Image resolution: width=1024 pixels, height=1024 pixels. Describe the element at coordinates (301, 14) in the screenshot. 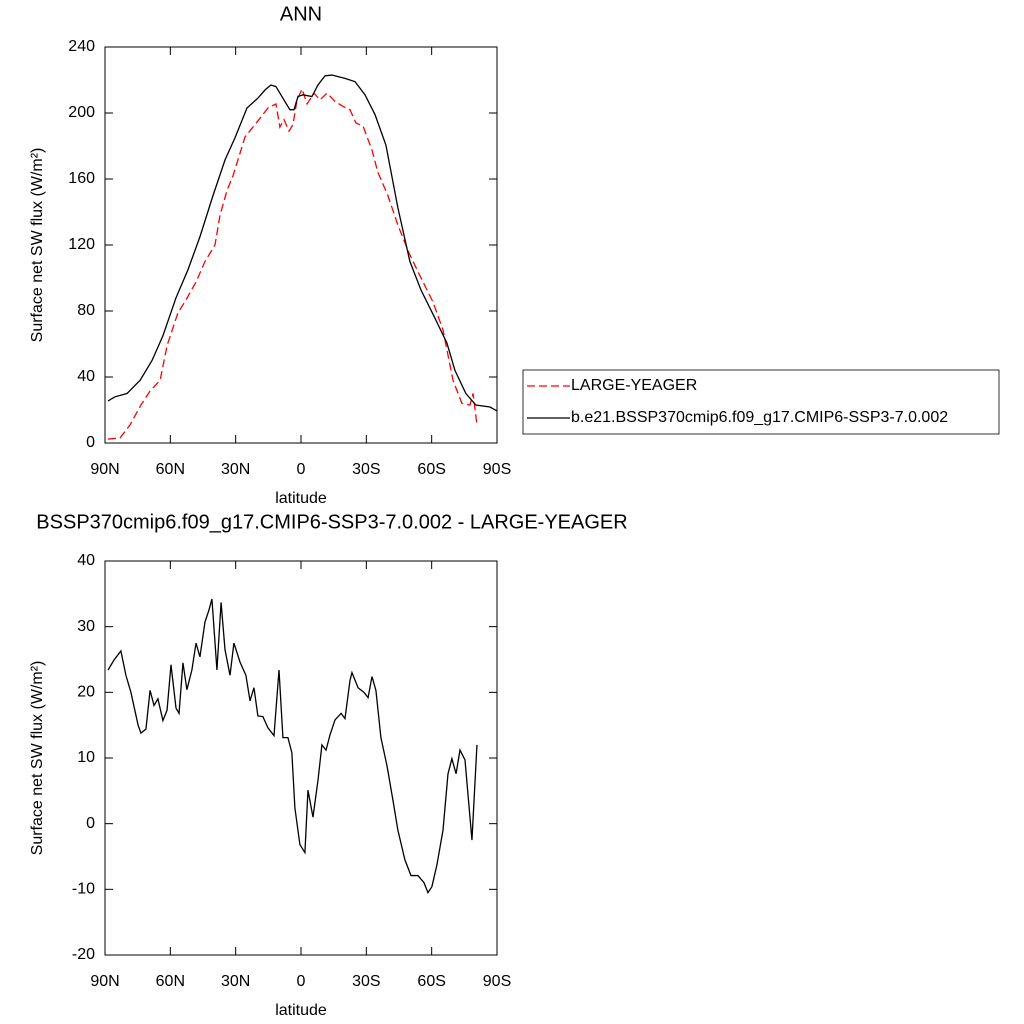

I see `chart-title: ANN` at that location.